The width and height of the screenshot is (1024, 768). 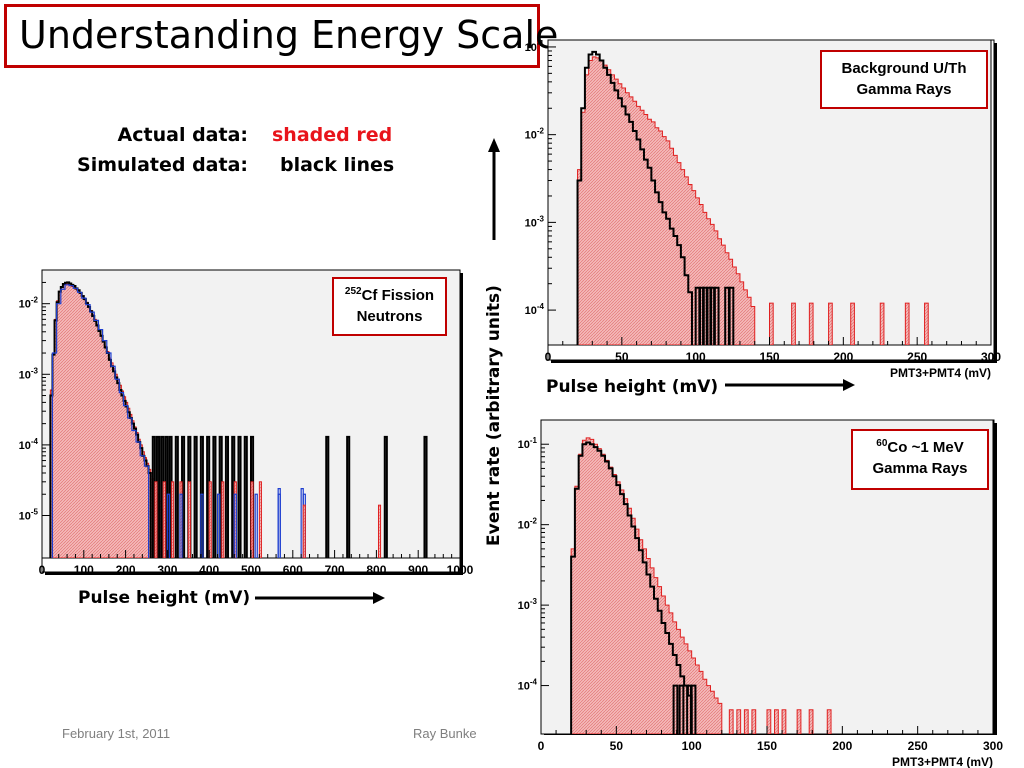 What do you see at coordinates (692, 746) in the screenshot?
I see `co60-x-tick-label: 100` at bounding box center [692, 746].